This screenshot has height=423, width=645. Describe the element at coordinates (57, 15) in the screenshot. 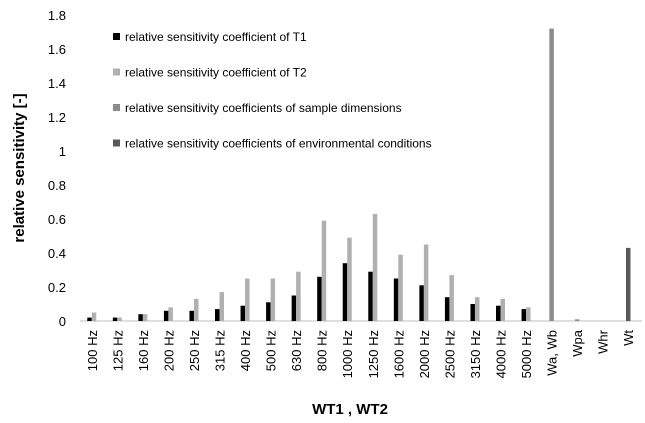

I see `y-tick-label: 1.8` at that location.